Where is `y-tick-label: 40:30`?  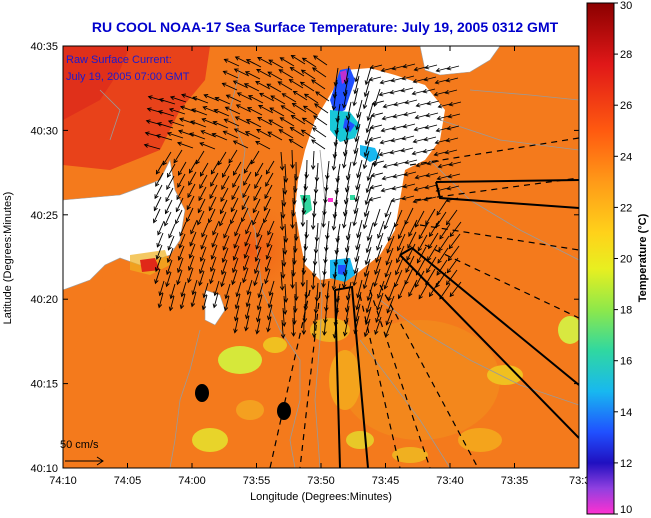 y-tick-label: 40:30 is located at coordinates (44, 131).